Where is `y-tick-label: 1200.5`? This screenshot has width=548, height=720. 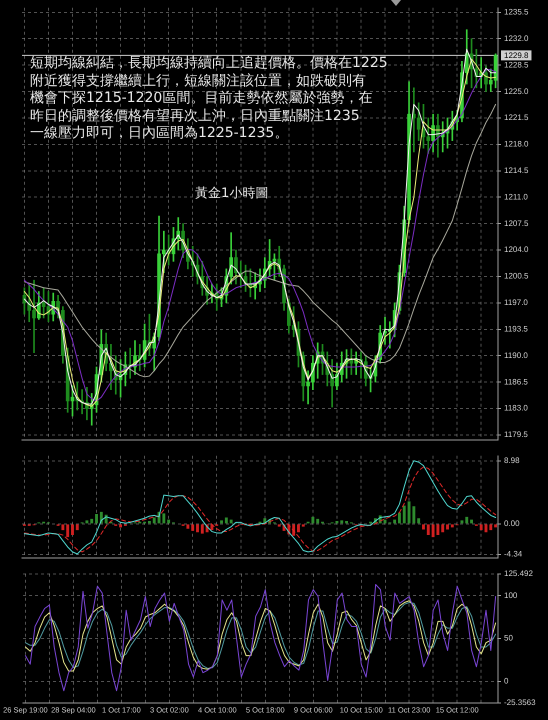
y-tick-label: 1200.5 is located at coordinates (517, 276).